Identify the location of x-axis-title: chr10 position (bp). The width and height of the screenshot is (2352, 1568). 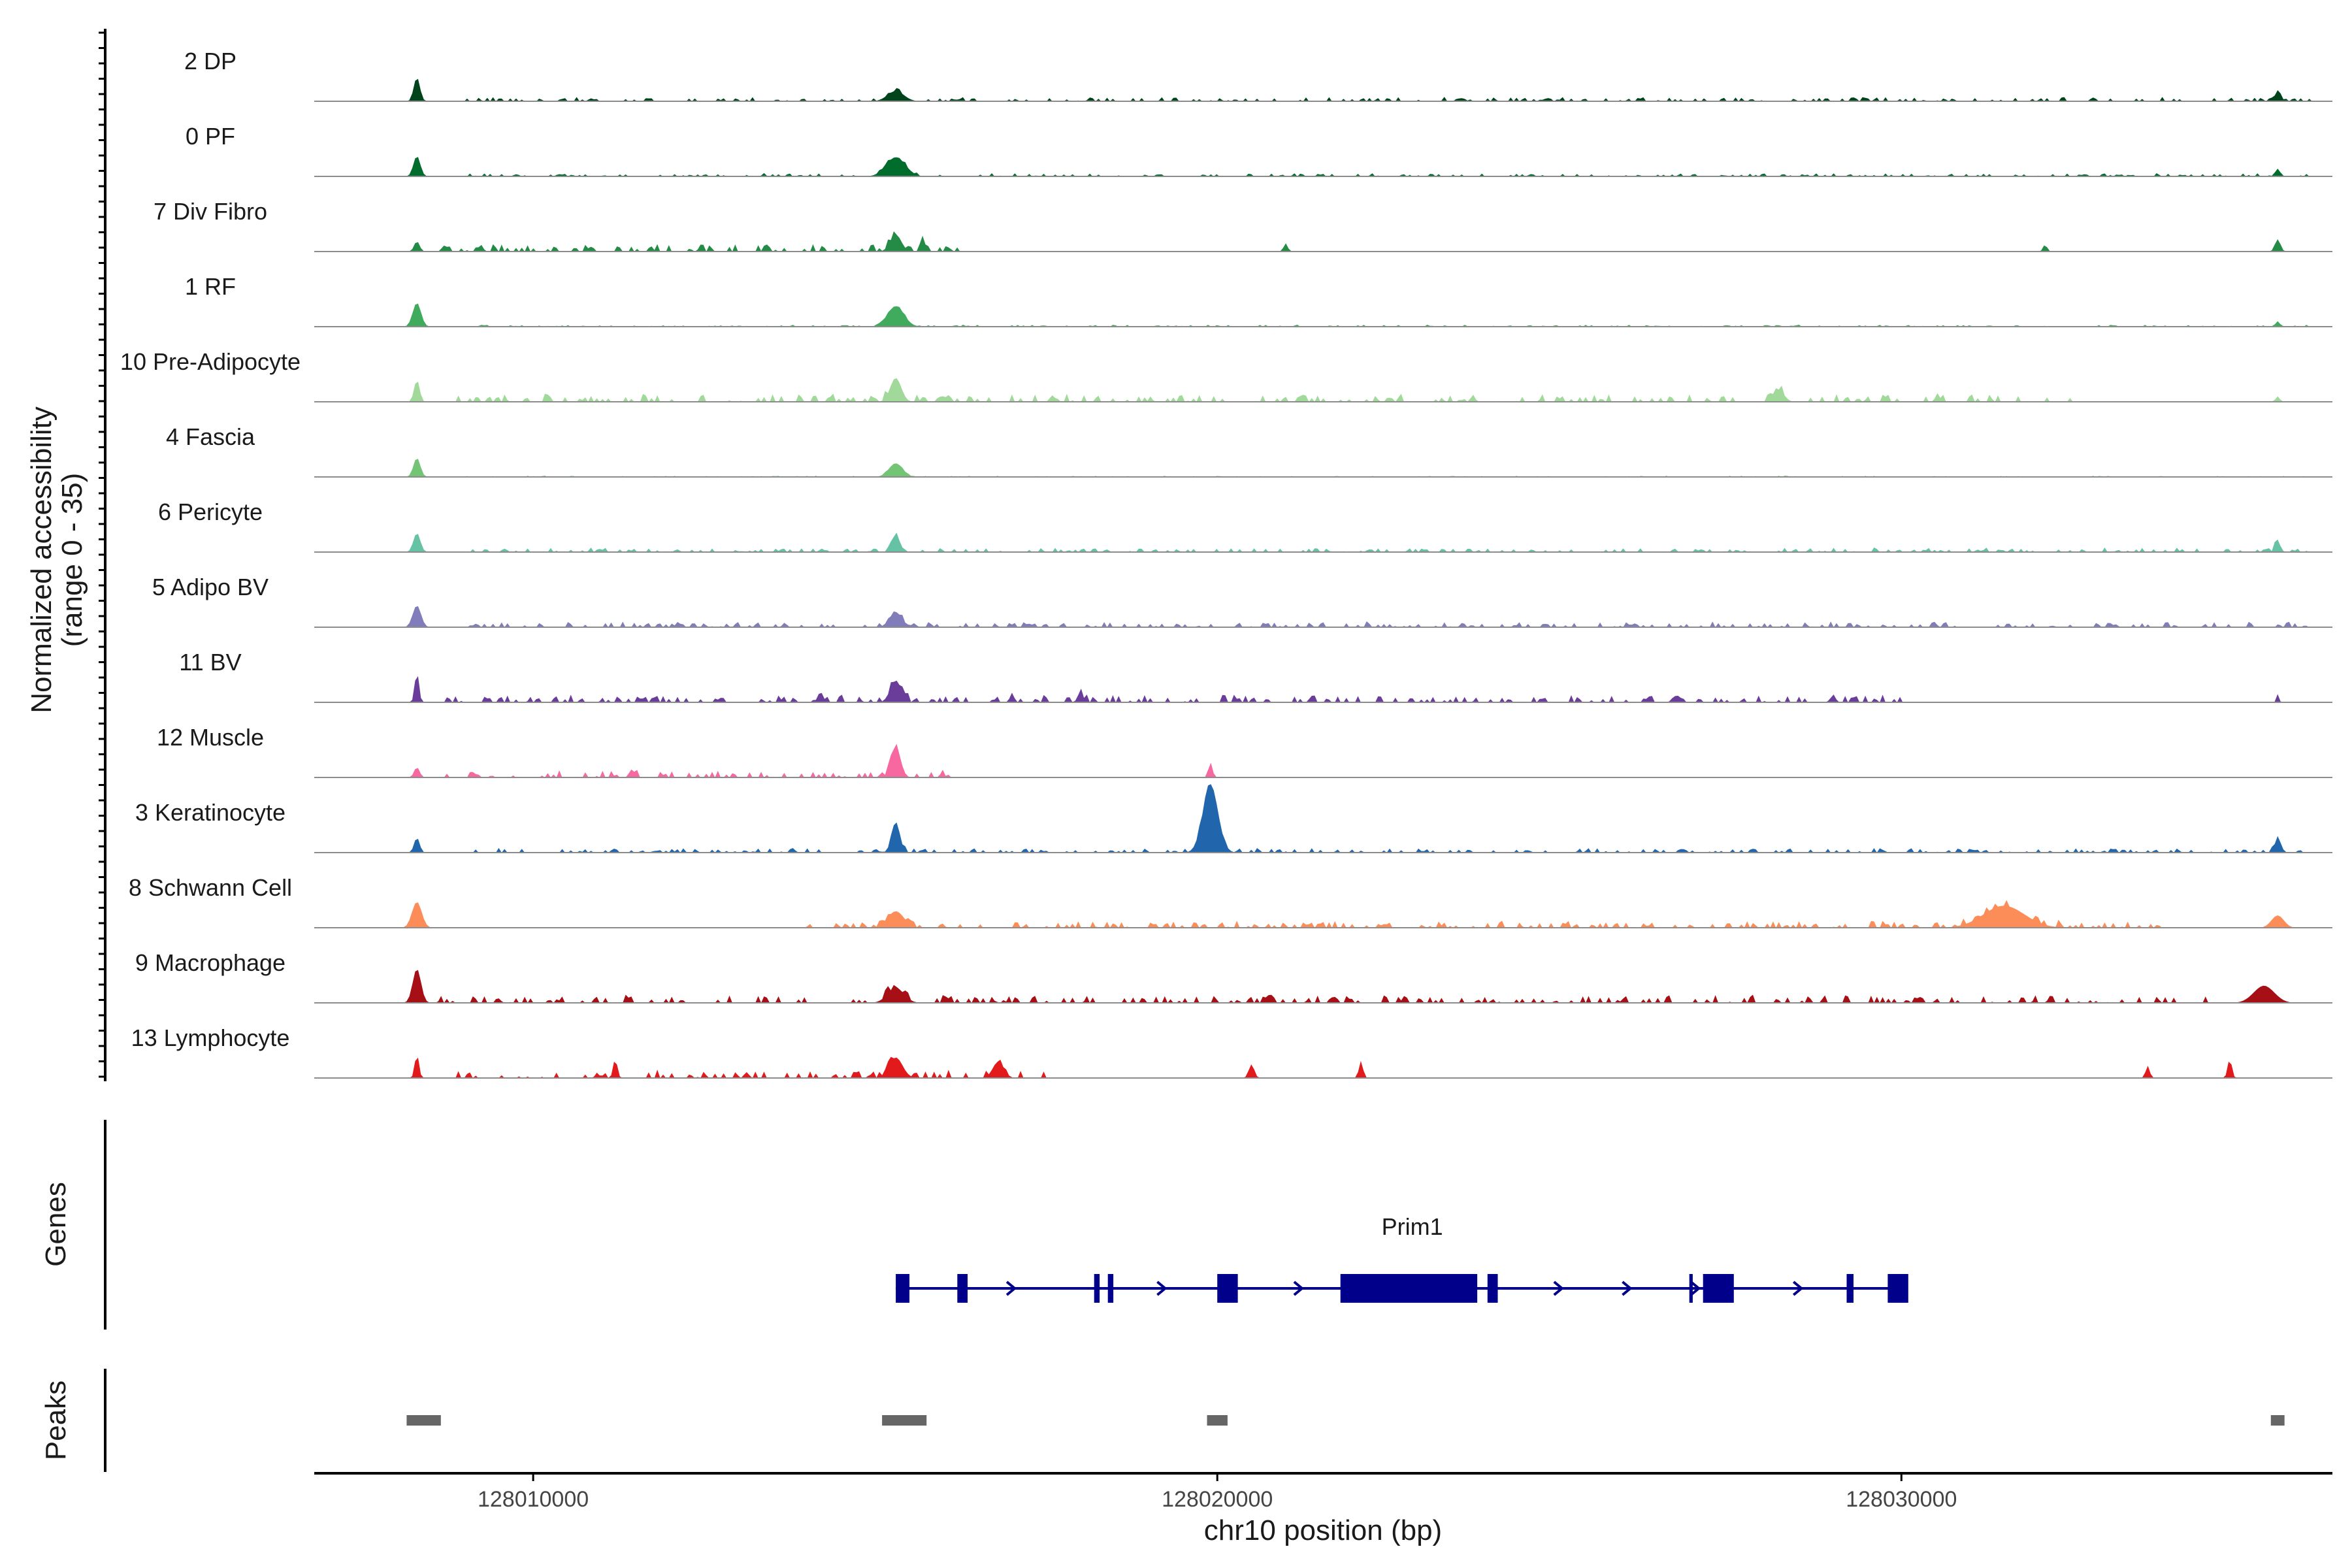
(1323, 1530).